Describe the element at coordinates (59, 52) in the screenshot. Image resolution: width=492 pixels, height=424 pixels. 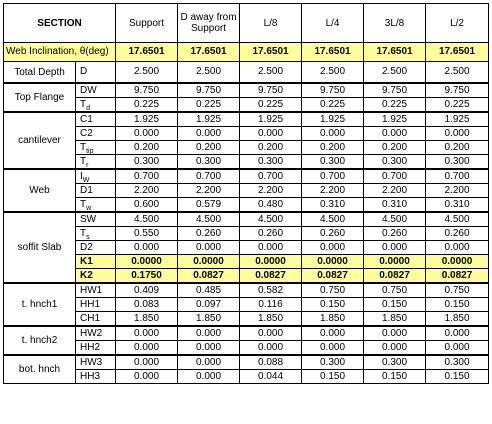
I see `inclination-label: Web Inclination, θ(deg)` at that location.